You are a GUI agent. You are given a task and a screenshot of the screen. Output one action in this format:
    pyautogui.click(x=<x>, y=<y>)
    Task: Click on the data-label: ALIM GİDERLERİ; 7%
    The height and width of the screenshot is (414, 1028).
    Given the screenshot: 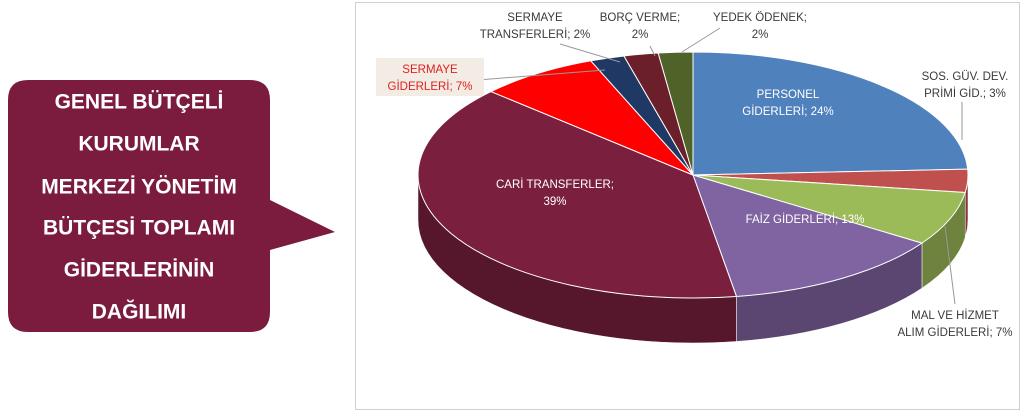 What is the action you would take?
    pyautogui.click(x=954, y=332)
    